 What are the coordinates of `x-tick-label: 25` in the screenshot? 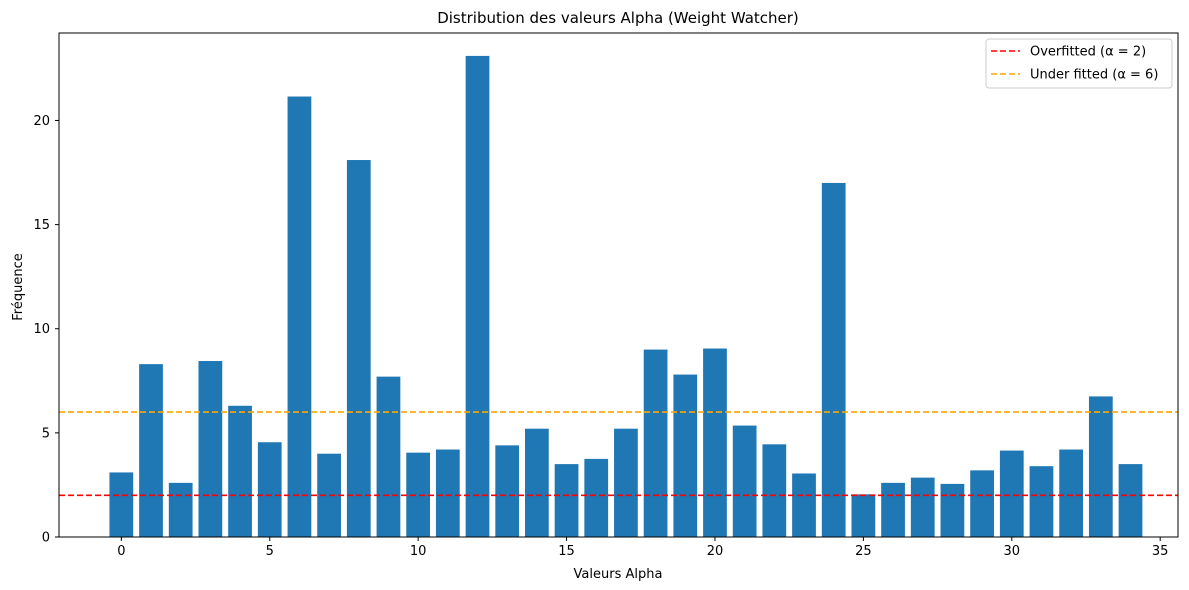 It's located at (863, 551).